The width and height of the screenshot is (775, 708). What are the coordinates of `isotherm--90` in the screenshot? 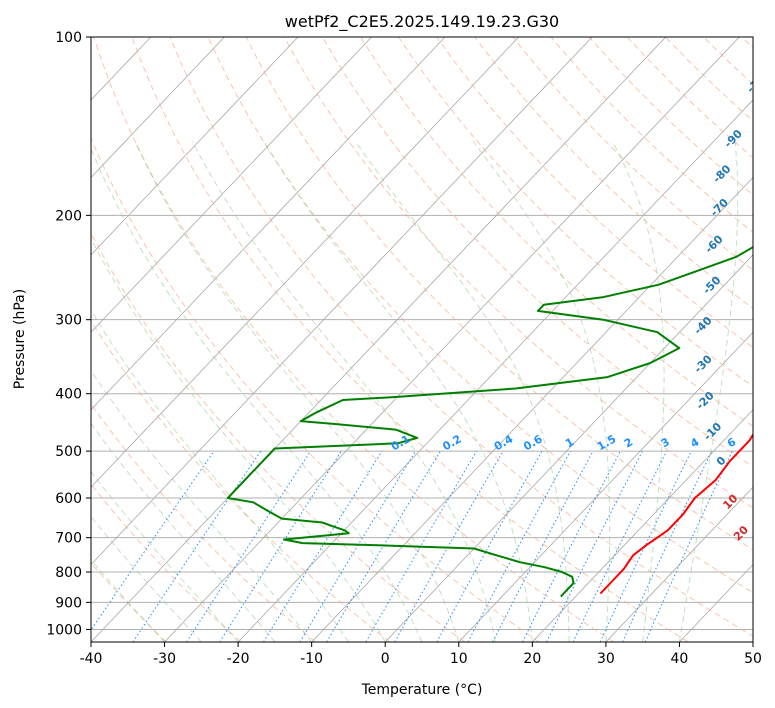 It's located at (195, 146).